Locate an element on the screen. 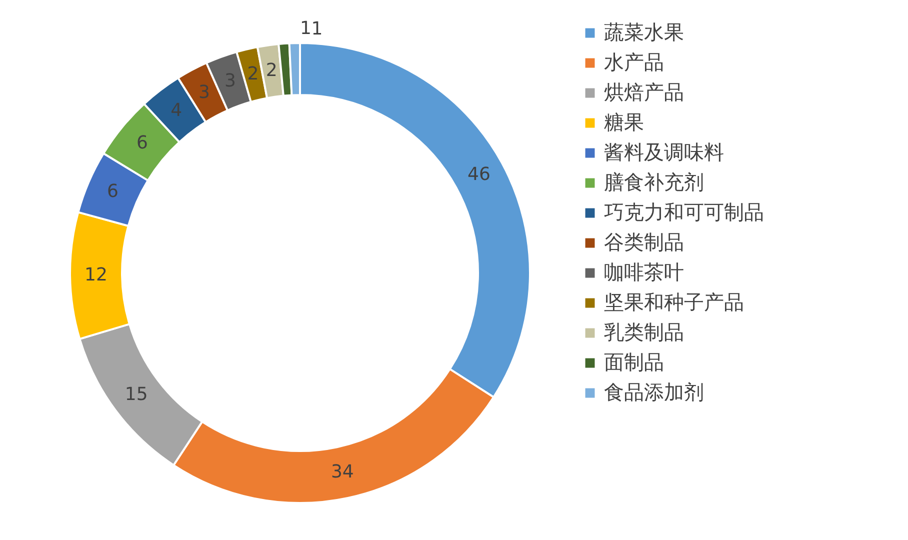 This screenshot has height=540, width=908. legend-label: 坚果和种子产品 is located at coordinates (674, 302).